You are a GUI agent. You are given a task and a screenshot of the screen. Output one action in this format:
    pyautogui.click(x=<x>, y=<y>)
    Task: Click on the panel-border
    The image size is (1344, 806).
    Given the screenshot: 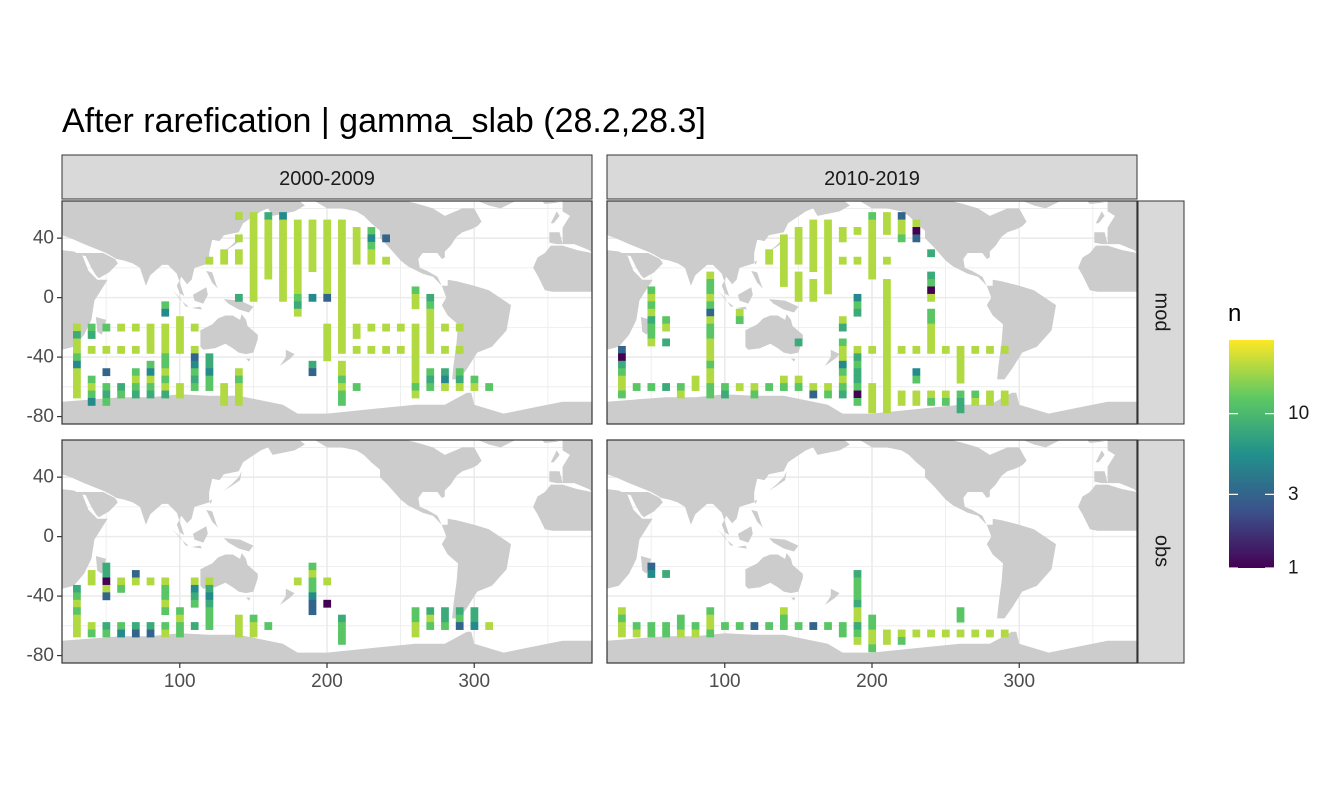 What is the action you would take?
    pyautogui.click(x=872, y=312)
    